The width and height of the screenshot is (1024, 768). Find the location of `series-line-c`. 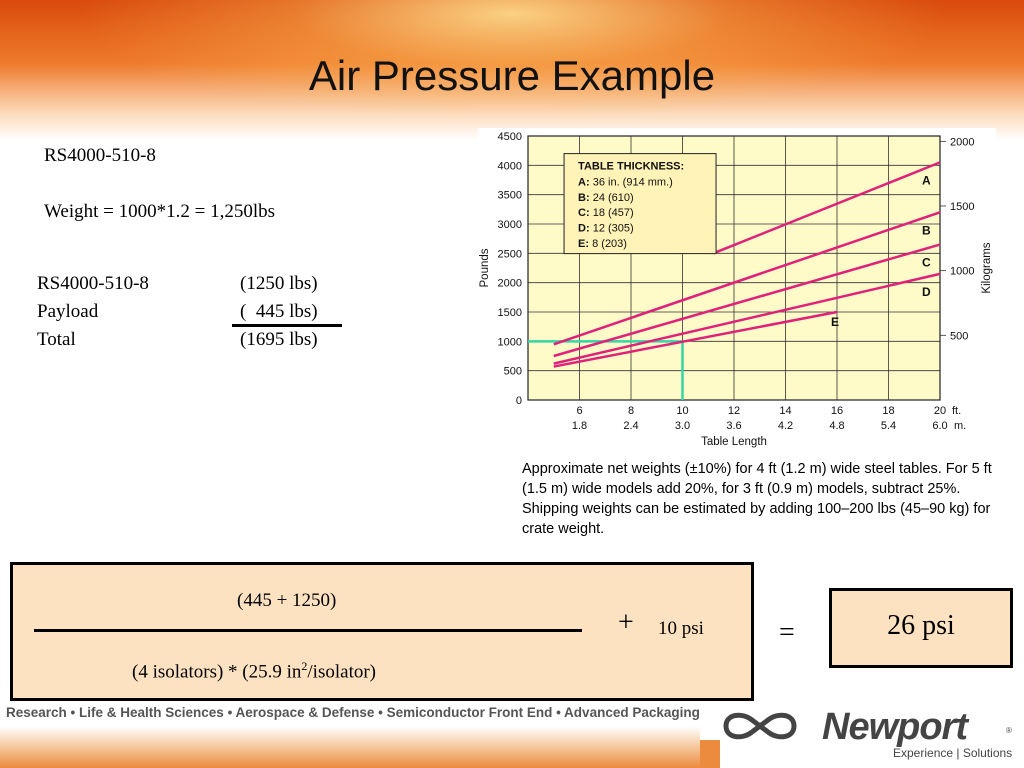

series-line-c is located at coordinates (747, 300).